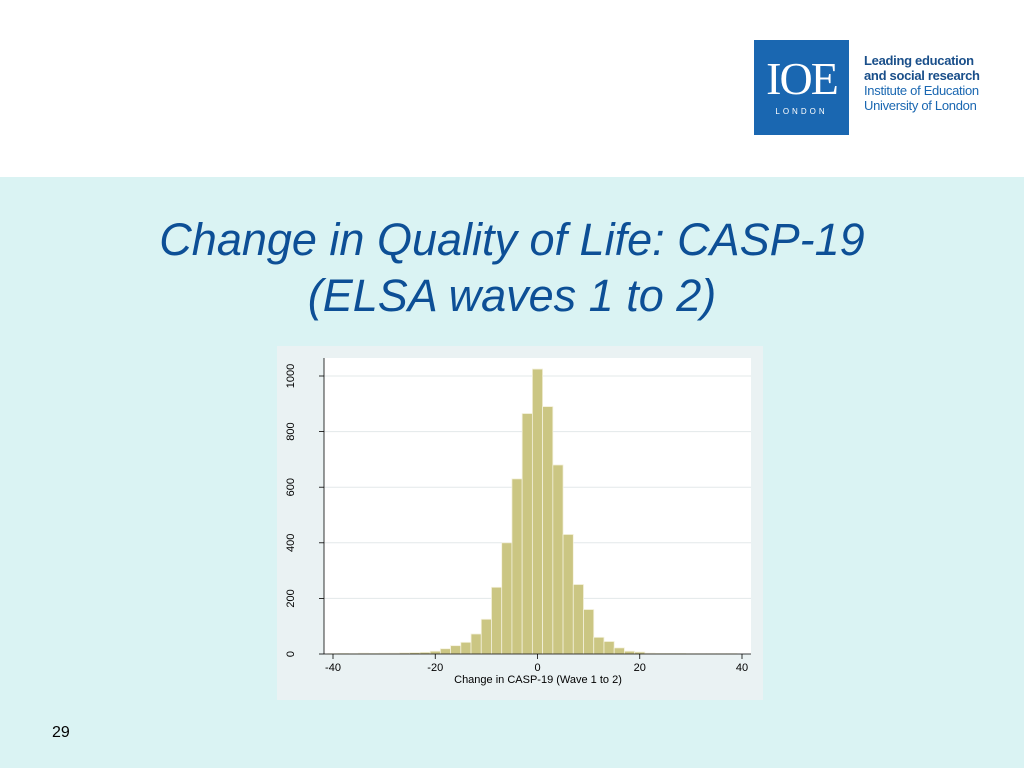 The width and height of the screenshot is (1024, 768). I want to click on slide-title-line-2: (ELSA waves 1 to 2), so click(512, 295).